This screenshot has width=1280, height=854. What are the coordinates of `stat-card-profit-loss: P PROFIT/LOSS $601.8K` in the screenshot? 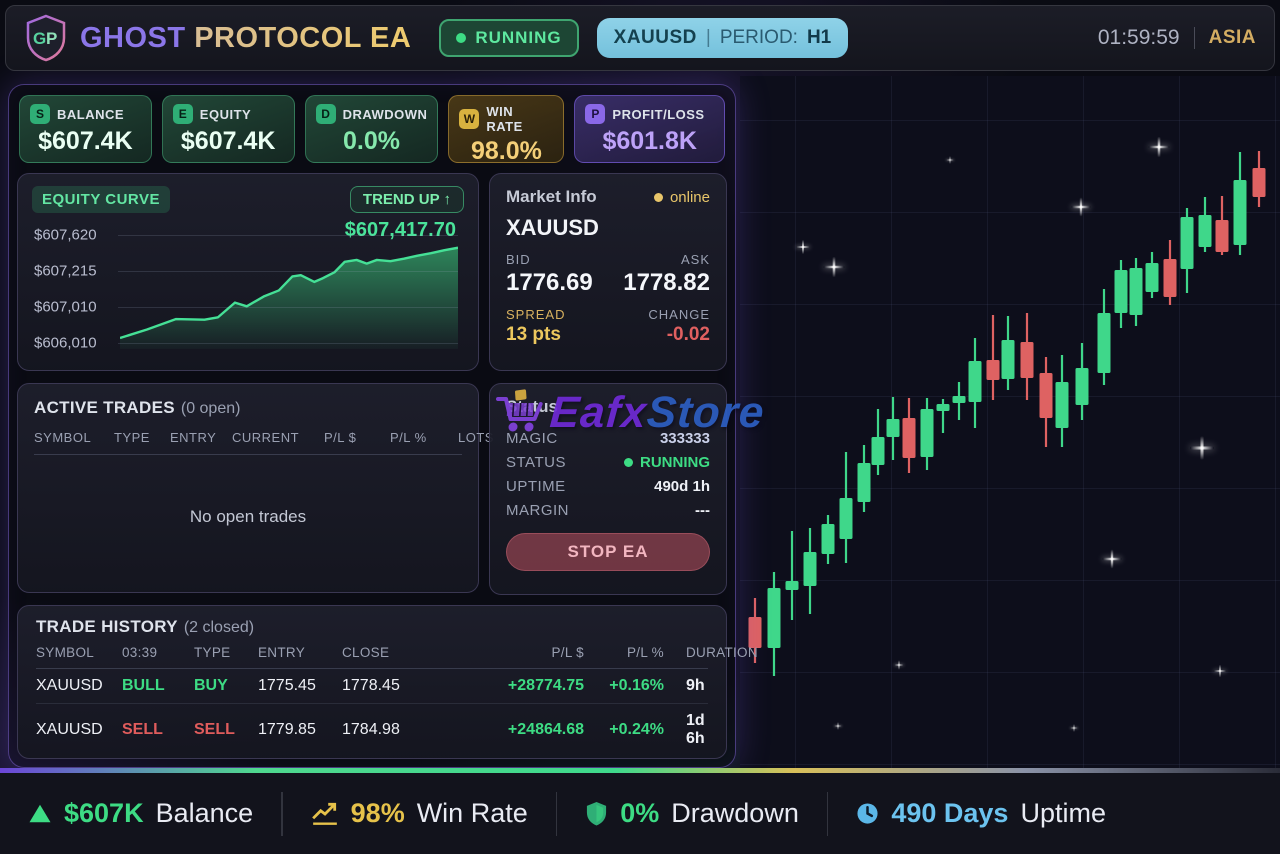 It's located at (649, 129).